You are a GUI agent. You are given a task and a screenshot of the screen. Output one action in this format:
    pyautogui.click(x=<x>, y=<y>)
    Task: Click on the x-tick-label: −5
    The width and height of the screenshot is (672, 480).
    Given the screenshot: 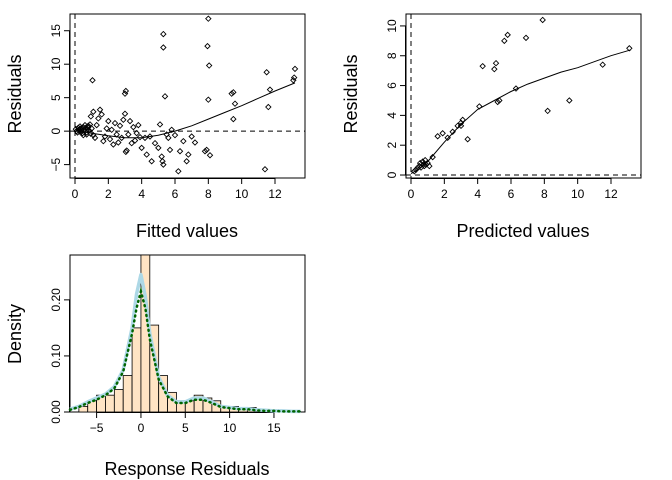 What is the action you would take?
    pyautogui.click(x=97, y=428)
    